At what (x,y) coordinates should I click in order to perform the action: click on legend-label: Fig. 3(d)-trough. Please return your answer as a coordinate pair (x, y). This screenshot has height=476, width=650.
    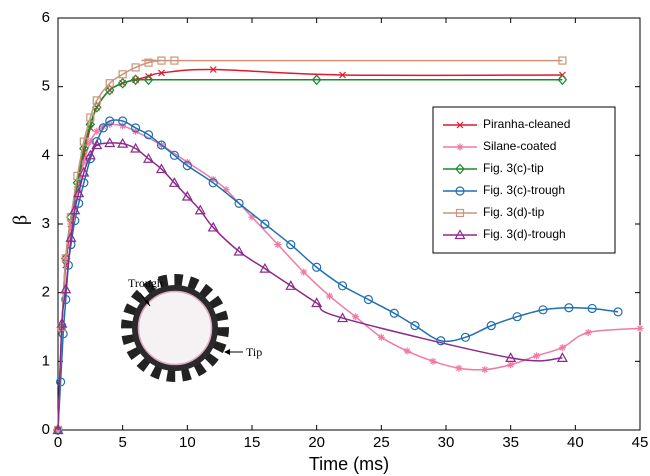
    Looking at the image, I should click on (524, 234).